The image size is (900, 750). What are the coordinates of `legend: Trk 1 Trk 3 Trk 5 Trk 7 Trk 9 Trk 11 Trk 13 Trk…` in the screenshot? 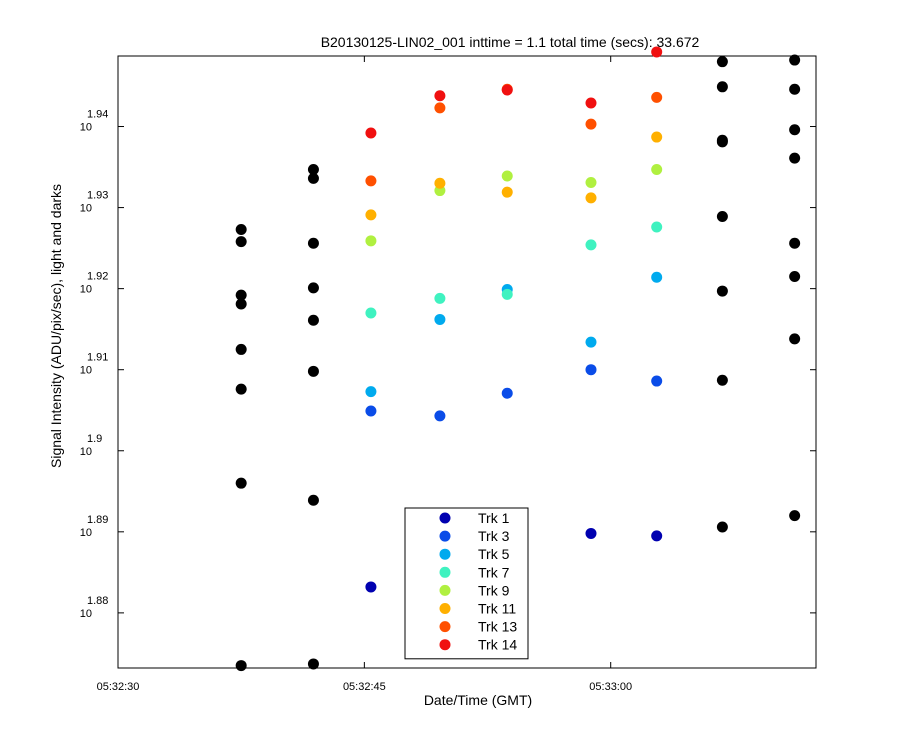 It's located at (466, 583).